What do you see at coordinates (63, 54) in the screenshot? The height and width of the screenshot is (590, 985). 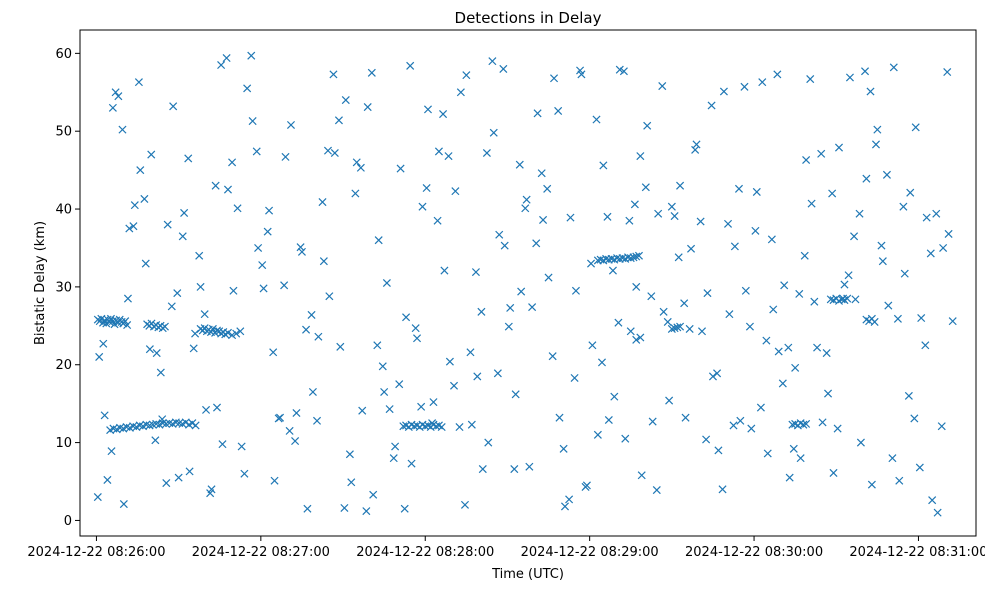 I see `y-tick-label: 60` at bounding box center [63, 54].